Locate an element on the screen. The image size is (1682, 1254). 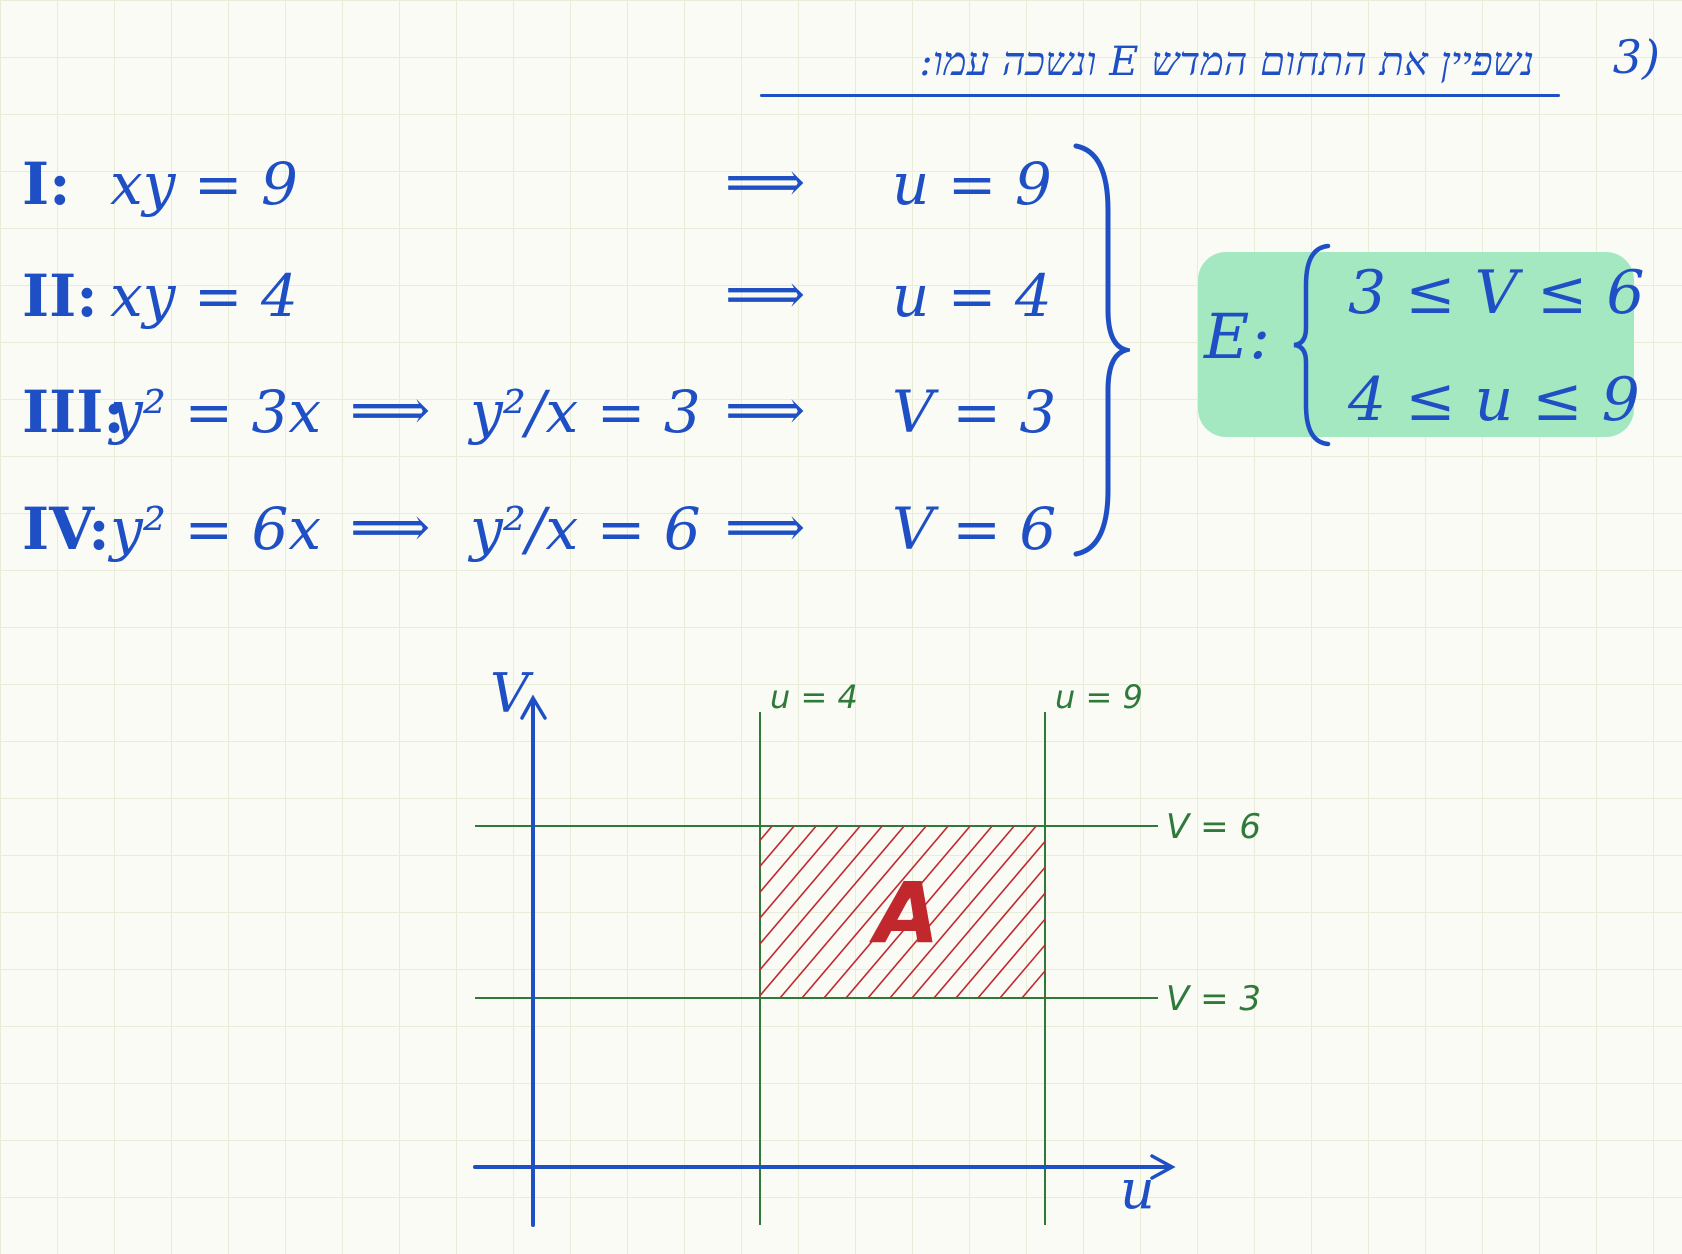
region-inequality-v: 3 ≤ V ≤ 6 is located at coordinates (1496, 293).